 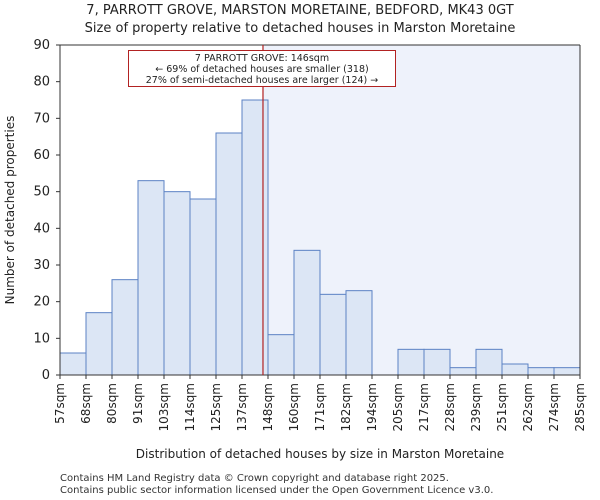 What do you see at coordinates (41, 192) in the screenshot?
I see `y-tick-label: 50` at bounding box center [41, 192].